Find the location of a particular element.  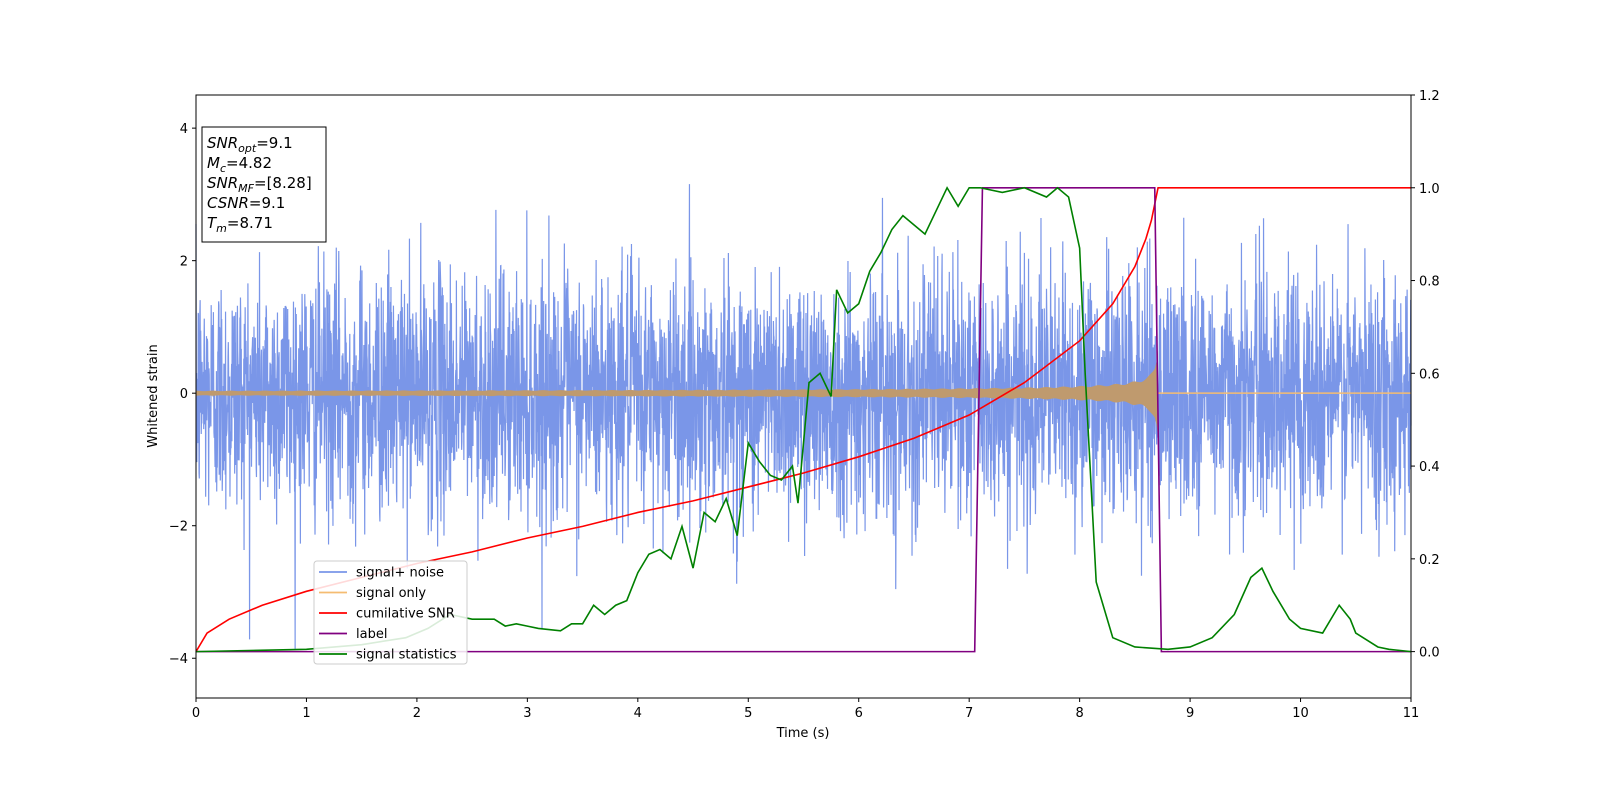

x-tick-label: 1 is located at coordinates (306, 713).